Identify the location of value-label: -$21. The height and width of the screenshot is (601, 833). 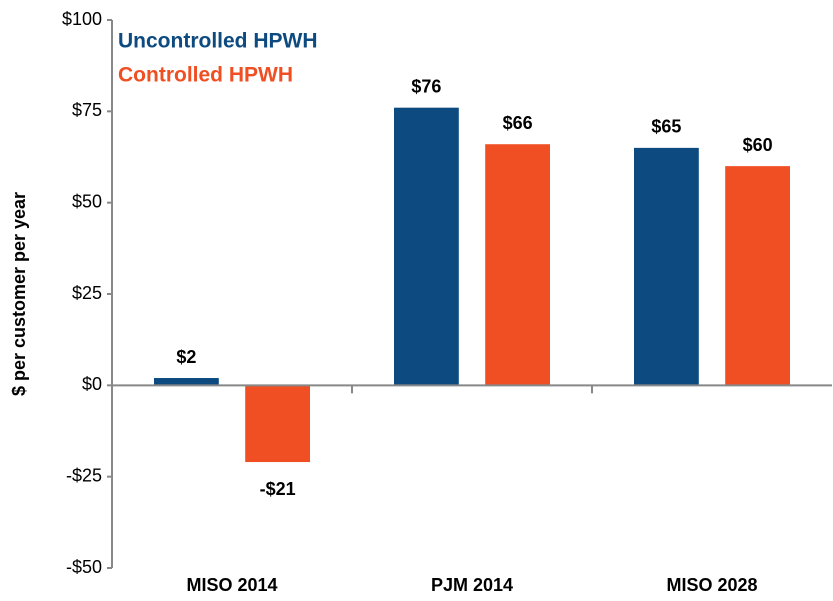
(278, 489).